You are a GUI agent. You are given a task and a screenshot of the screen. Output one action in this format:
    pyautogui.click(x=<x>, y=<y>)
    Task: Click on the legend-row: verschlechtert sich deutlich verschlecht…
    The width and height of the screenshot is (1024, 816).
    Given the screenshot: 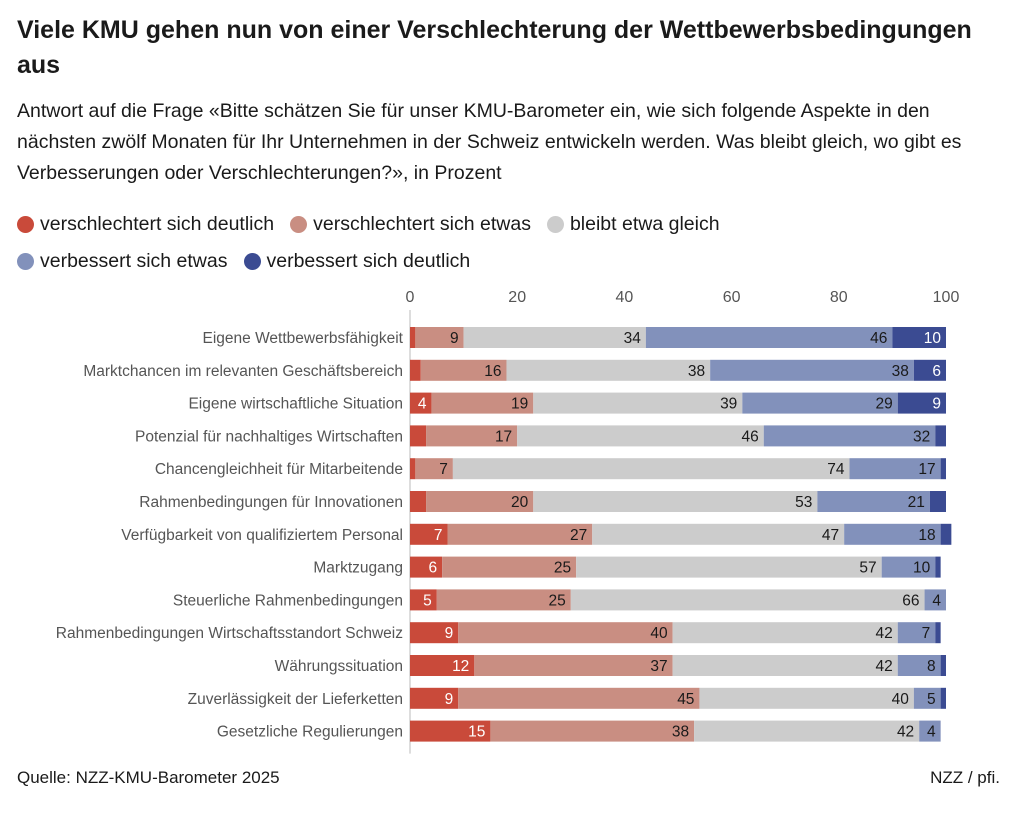 What is the action you would take?
    pyautogui.click(x=512, y=224)
    